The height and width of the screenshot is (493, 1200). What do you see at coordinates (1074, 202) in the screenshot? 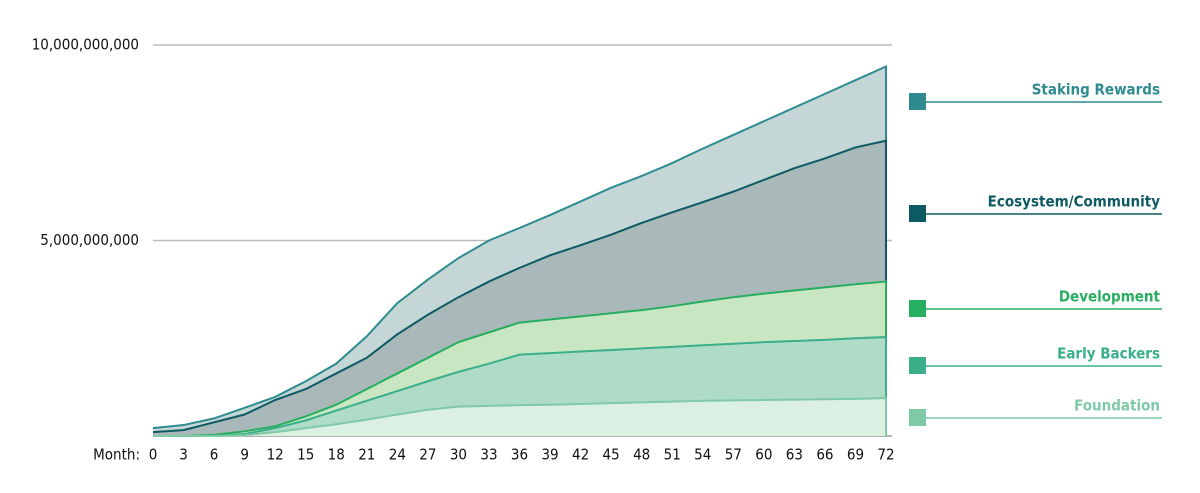
I see `legend-label: Ecosystem/Community` at bounding box center [1074, 202].